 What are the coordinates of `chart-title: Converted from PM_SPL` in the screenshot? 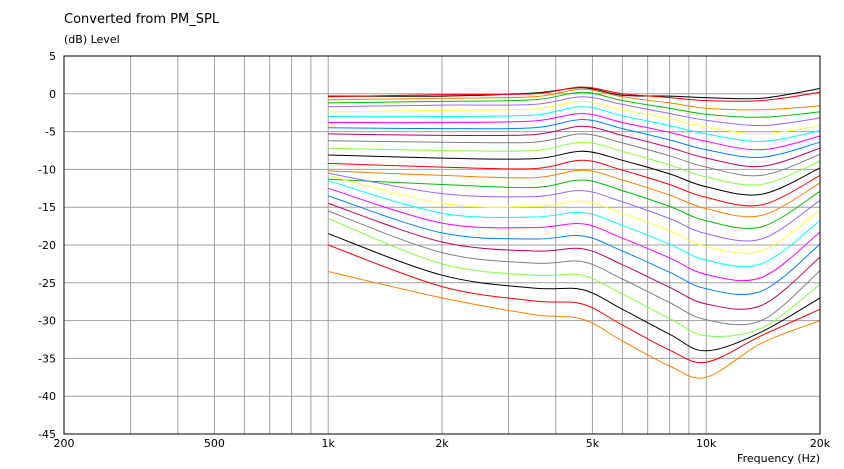 It's located at (142, 19).